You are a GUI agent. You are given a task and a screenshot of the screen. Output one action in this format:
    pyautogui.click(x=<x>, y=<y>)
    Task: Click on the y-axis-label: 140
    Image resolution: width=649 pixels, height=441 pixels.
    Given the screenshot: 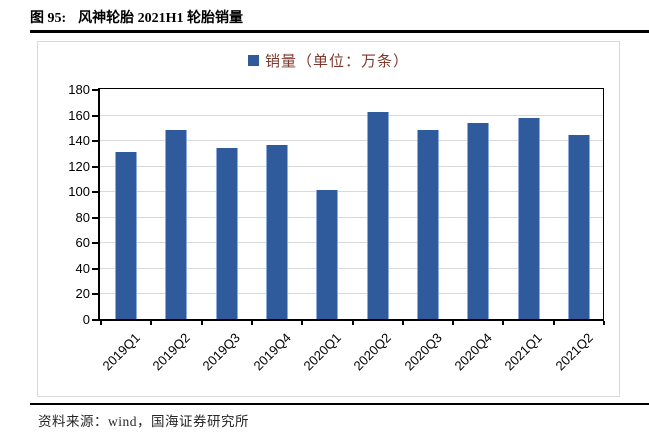 What is the action you would take?
    pyautogui.click(x=79, y=140)
    